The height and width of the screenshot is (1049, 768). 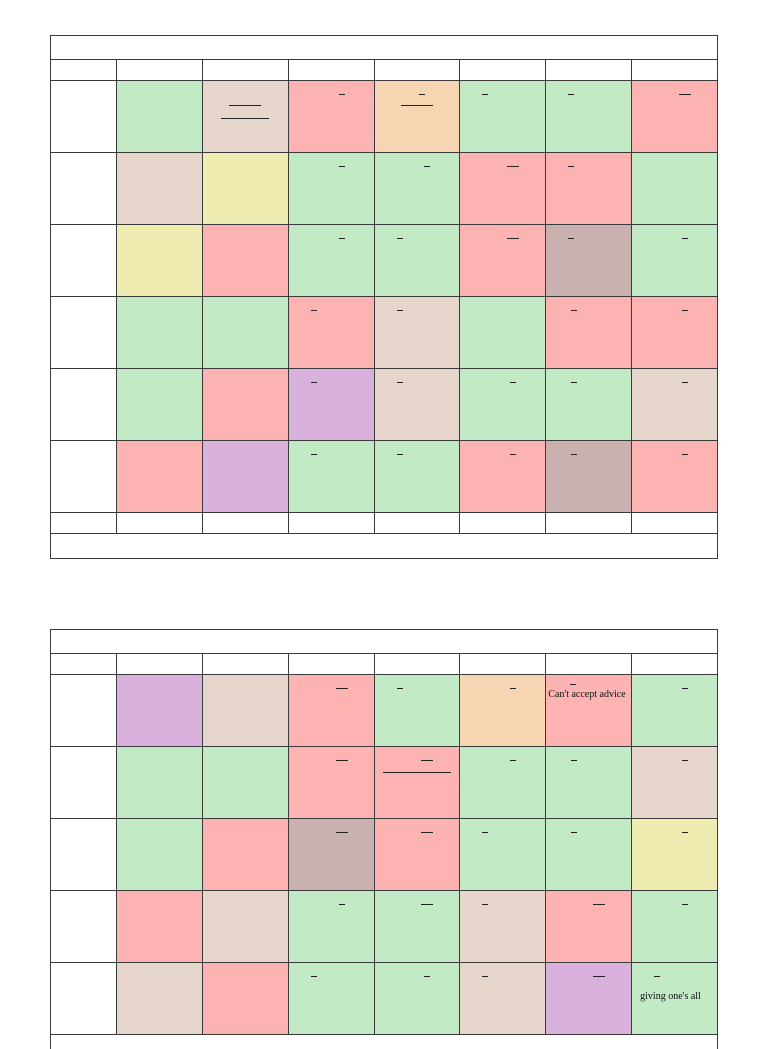 I want to click on table-row: Can't accept advice, so click(x=384, y=711).